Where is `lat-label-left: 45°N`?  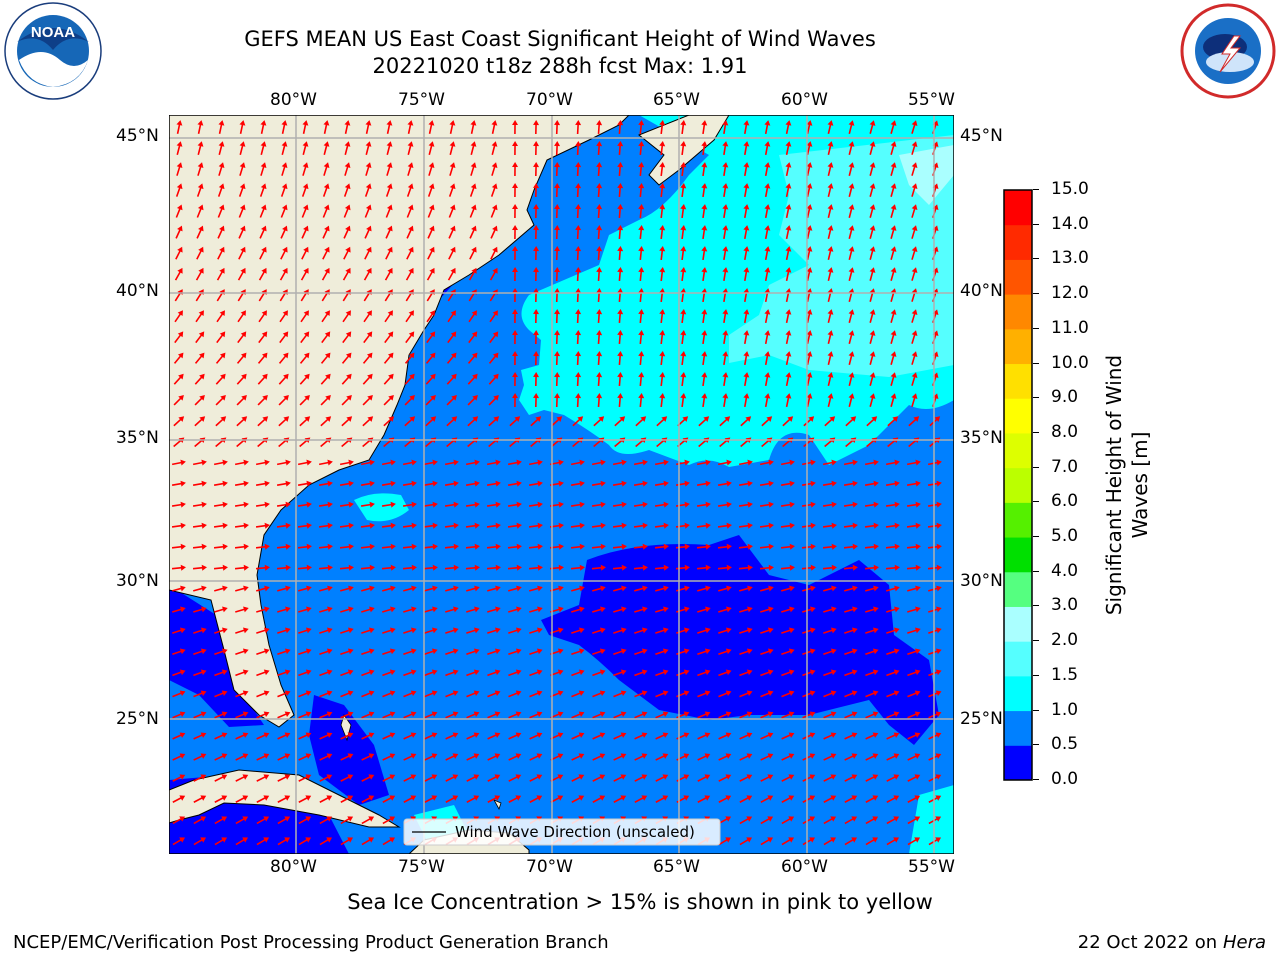
lat-label-left: 45°N is located at coordinates (137, 136).